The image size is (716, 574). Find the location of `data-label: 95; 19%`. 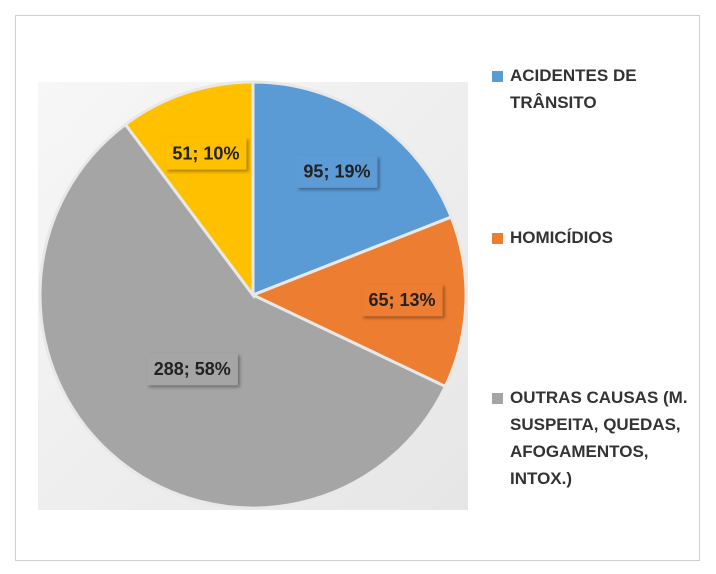

data-label: 95; 19% is located at coordinates (336, 172).